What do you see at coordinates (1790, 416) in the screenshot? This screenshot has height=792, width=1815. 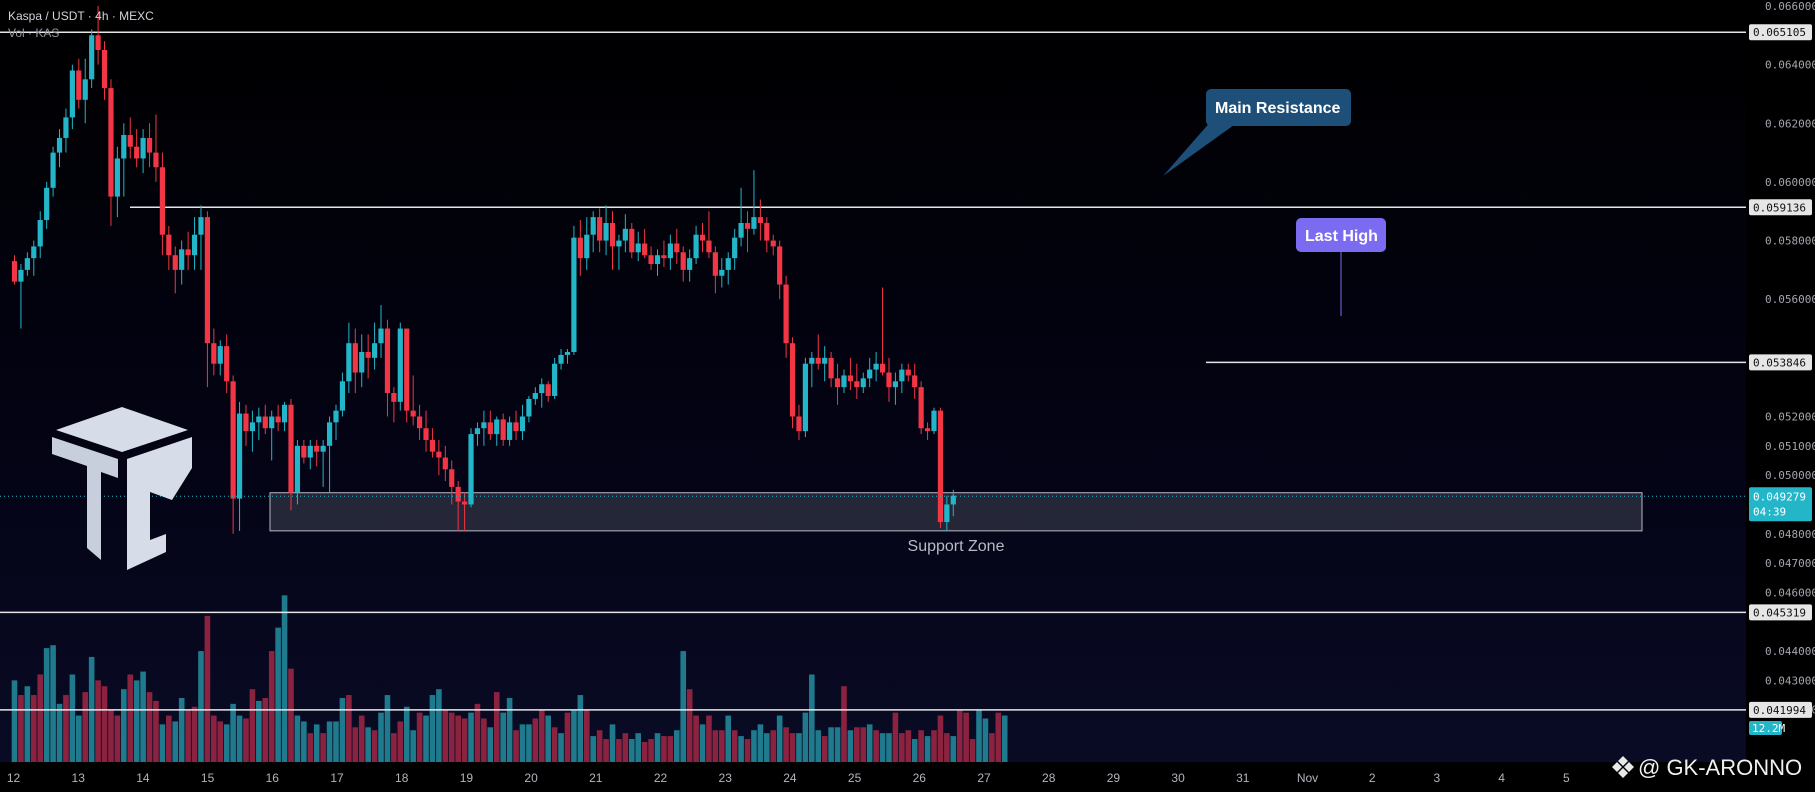 I see `y-tick-label: 0.052000` at bounding box center [1790, 416].